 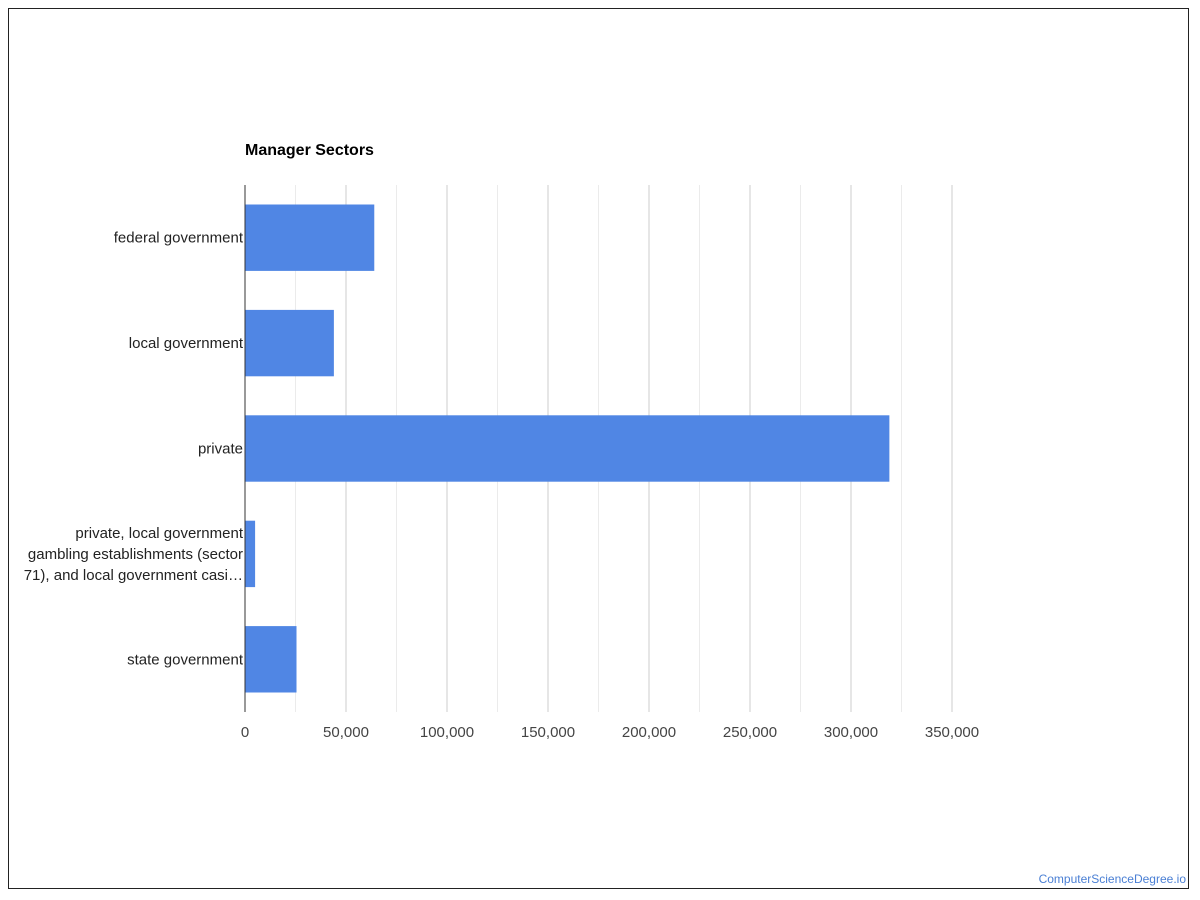 What do you see at coordinates (750, 732) in the screenshot?
I see `x-tick-label: 250,000` at bounding box center [750, 732].